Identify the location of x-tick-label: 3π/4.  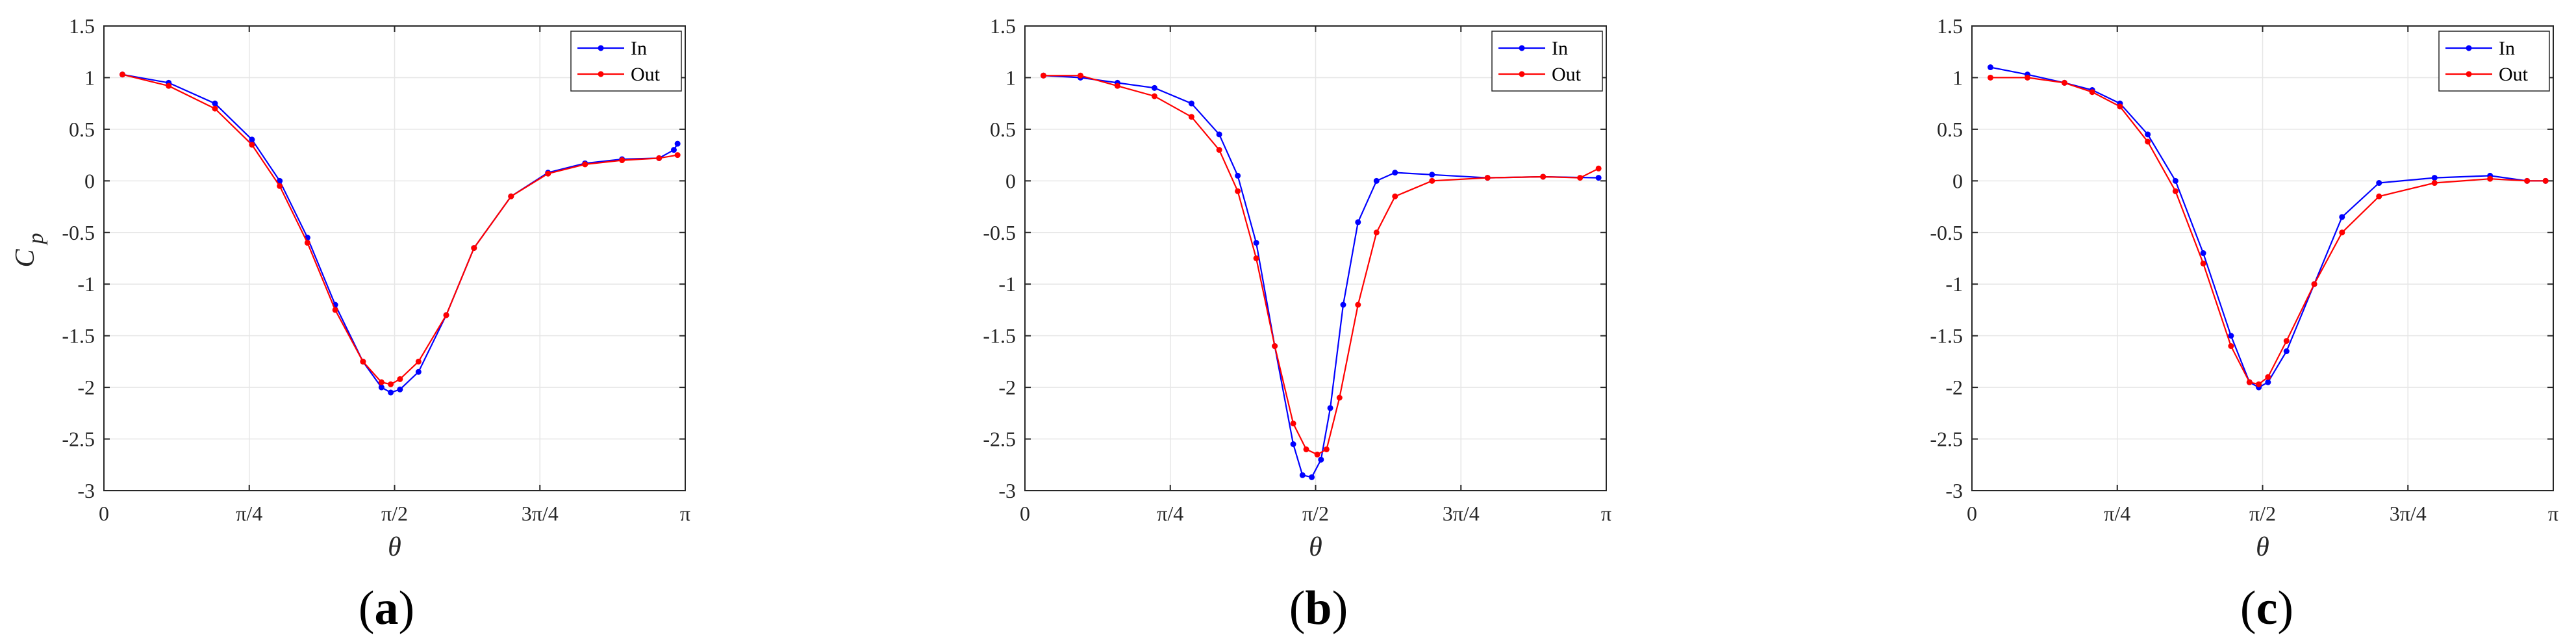
(2408, 514).